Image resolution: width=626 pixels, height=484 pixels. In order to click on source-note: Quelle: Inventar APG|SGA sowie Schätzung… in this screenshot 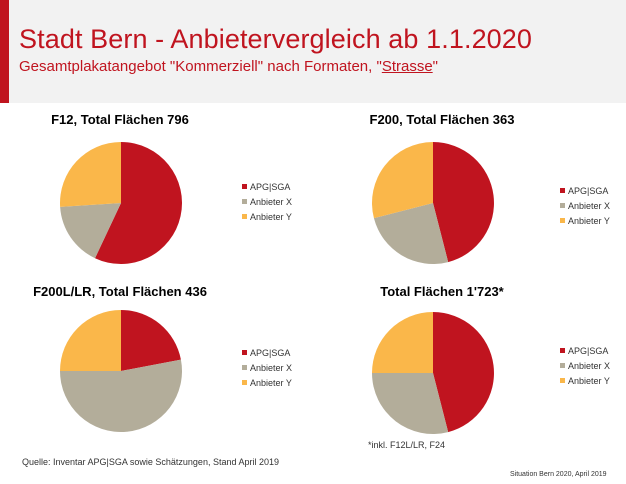, I will do `click(150, 462)`.